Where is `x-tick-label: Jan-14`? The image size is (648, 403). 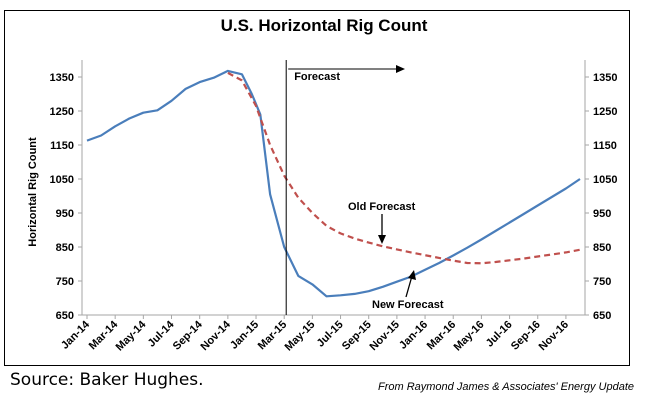
x-tick-label: Jan-14 is located at coordinates (76, 335).